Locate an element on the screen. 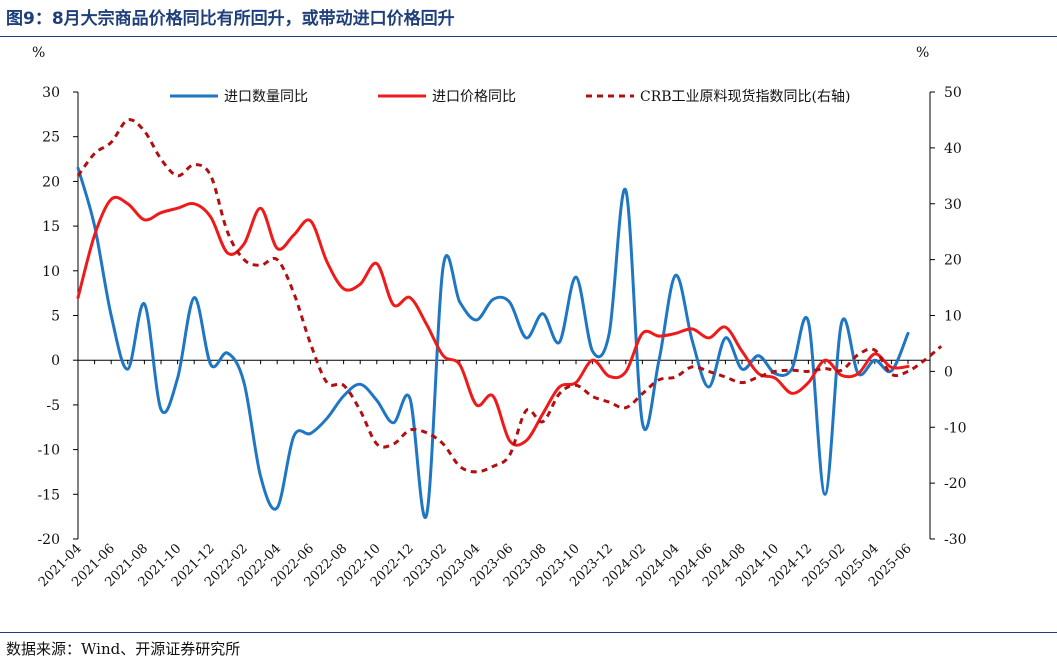 The height and width of the screenshot is (662, 1057). left-tick-label: -15 is located at coordinates (48, 495).